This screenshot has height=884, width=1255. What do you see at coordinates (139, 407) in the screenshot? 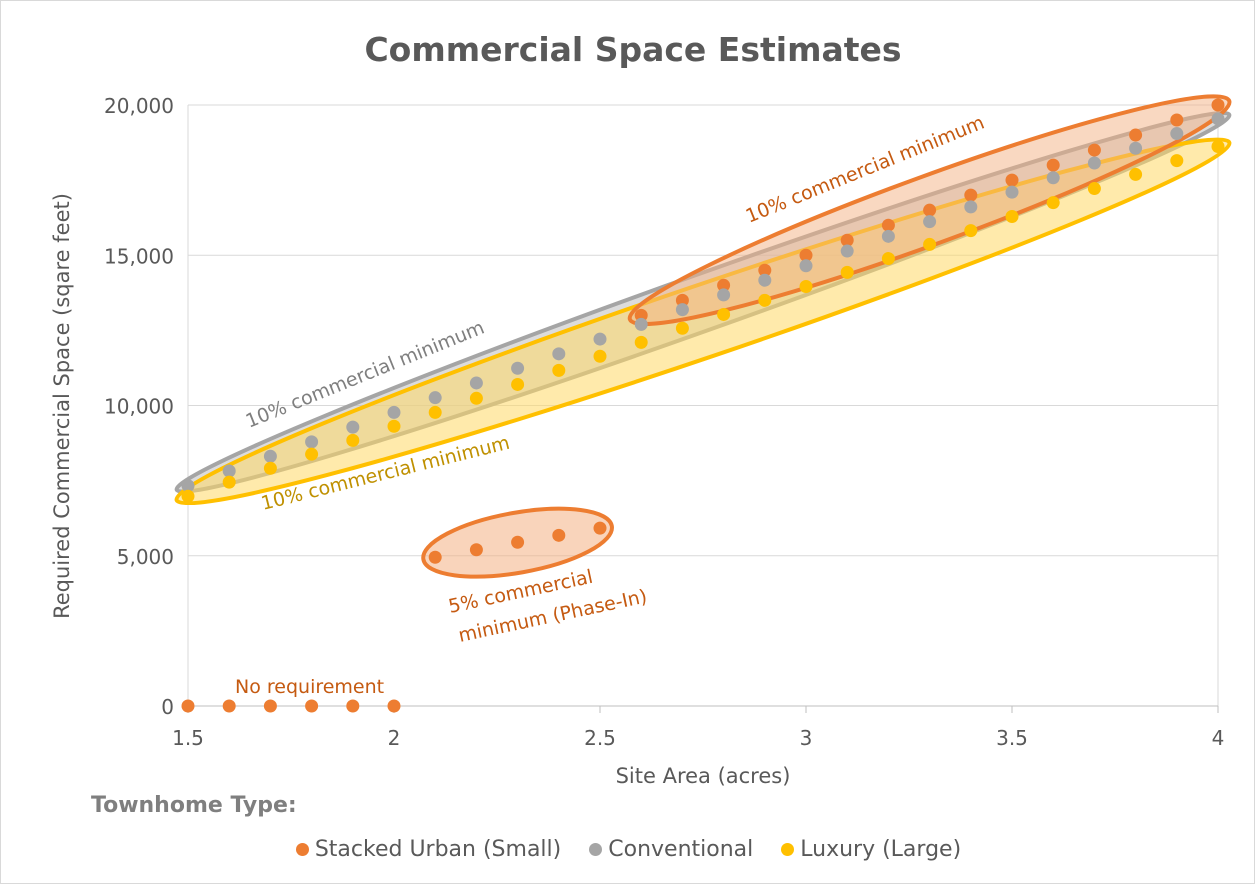
I see `y-tick-label: 10,000` at bounding box center [139, 407].